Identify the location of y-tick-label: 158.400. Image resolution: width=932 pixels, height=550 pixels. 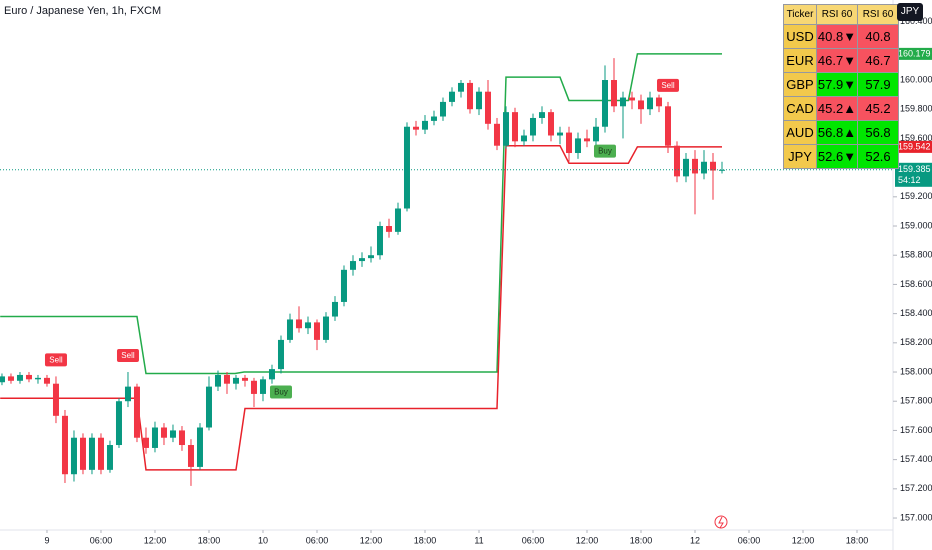
(916, 313).